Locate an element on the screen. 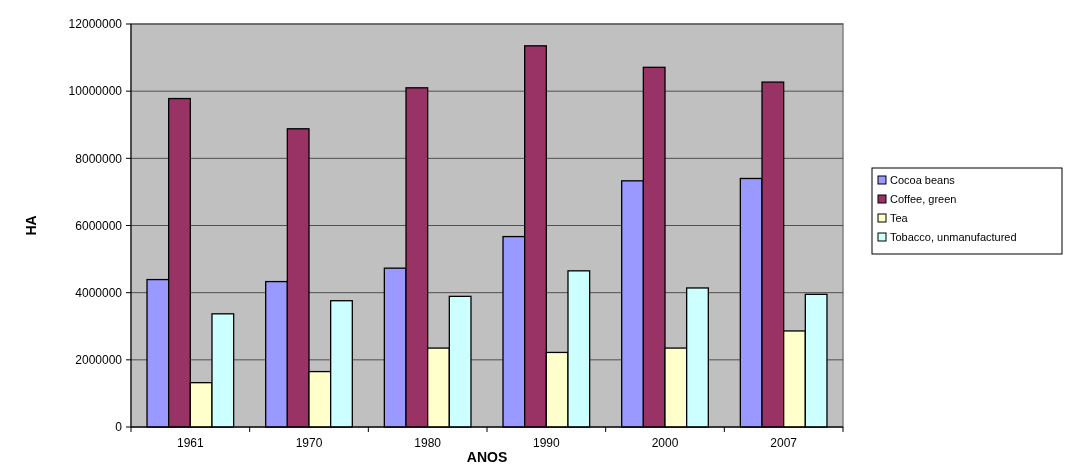 The image size is (1067, 471). legend-label: Cocoa beans is located at coordinates (923, 179).